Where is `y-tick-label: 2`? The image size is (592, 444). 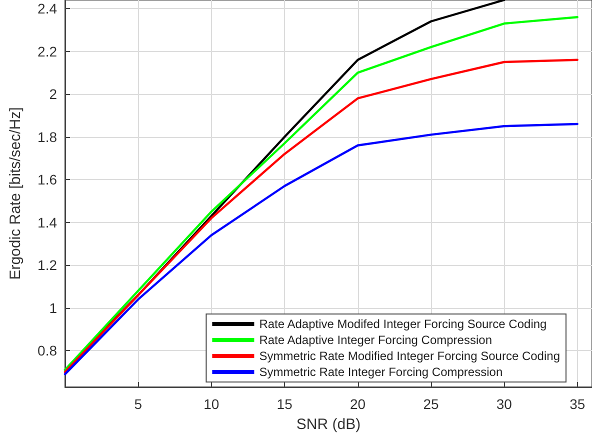
y-tick-label: 2 is located at coordinates (53, 94).